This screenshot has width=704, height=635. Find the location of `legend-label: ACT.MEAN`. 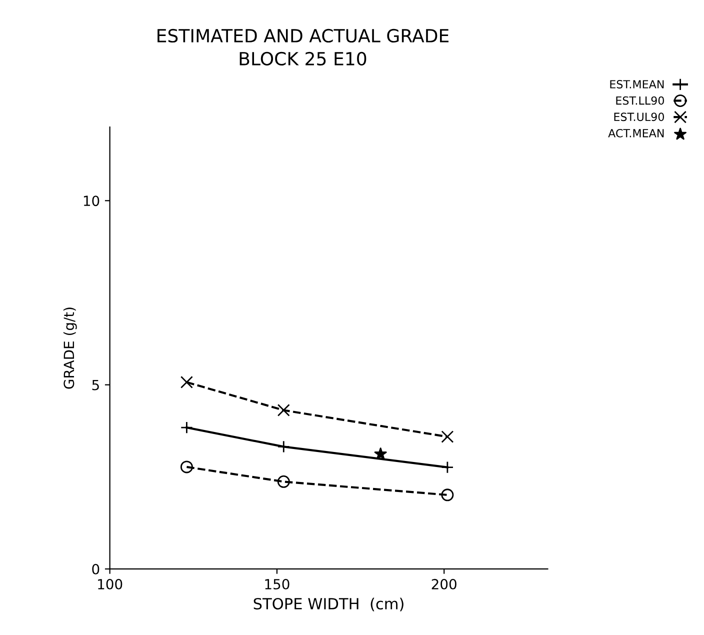

legend-label: ACT.MEAN is located at coordinates (636, 133).